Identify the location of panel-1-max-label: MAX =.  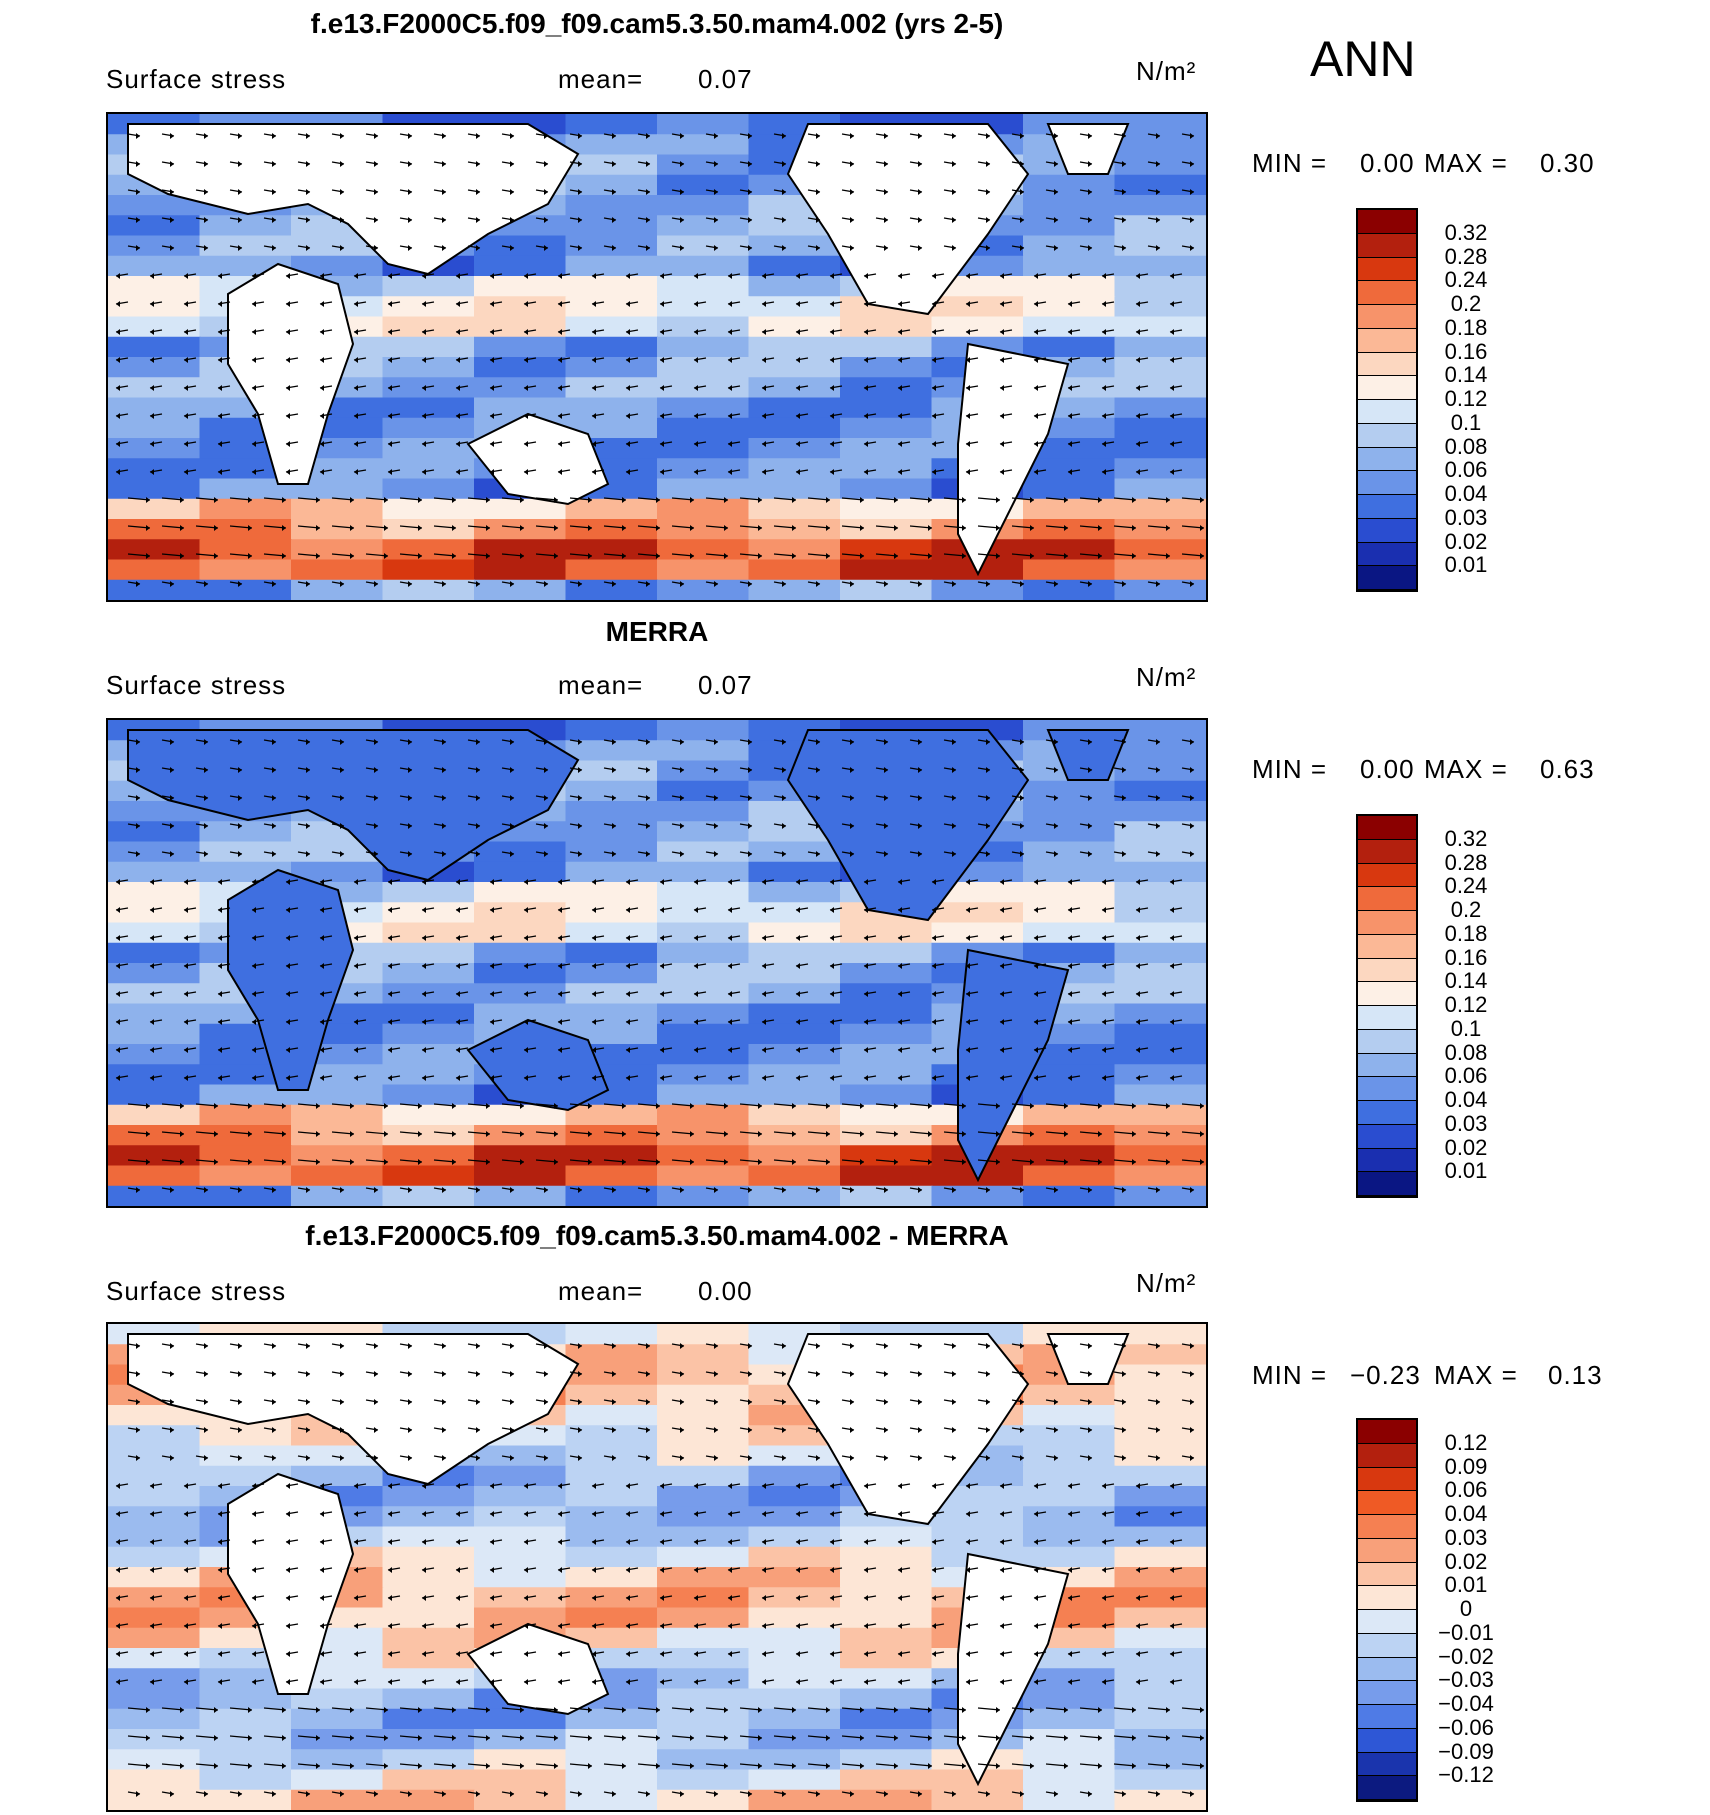
(1466, 163).